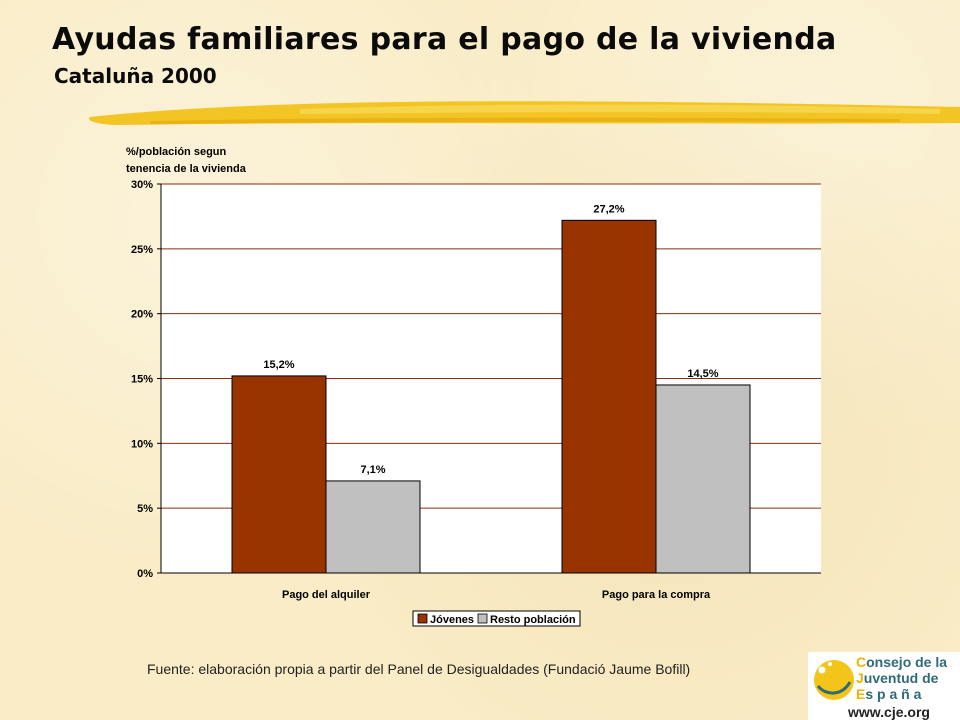 The height and width of the screenshot is (720, 960). What do you see at coordinates (897, 678) in the screenshot?
I see `logo-line-2: Juventud de` at bounding box center [897, 678].